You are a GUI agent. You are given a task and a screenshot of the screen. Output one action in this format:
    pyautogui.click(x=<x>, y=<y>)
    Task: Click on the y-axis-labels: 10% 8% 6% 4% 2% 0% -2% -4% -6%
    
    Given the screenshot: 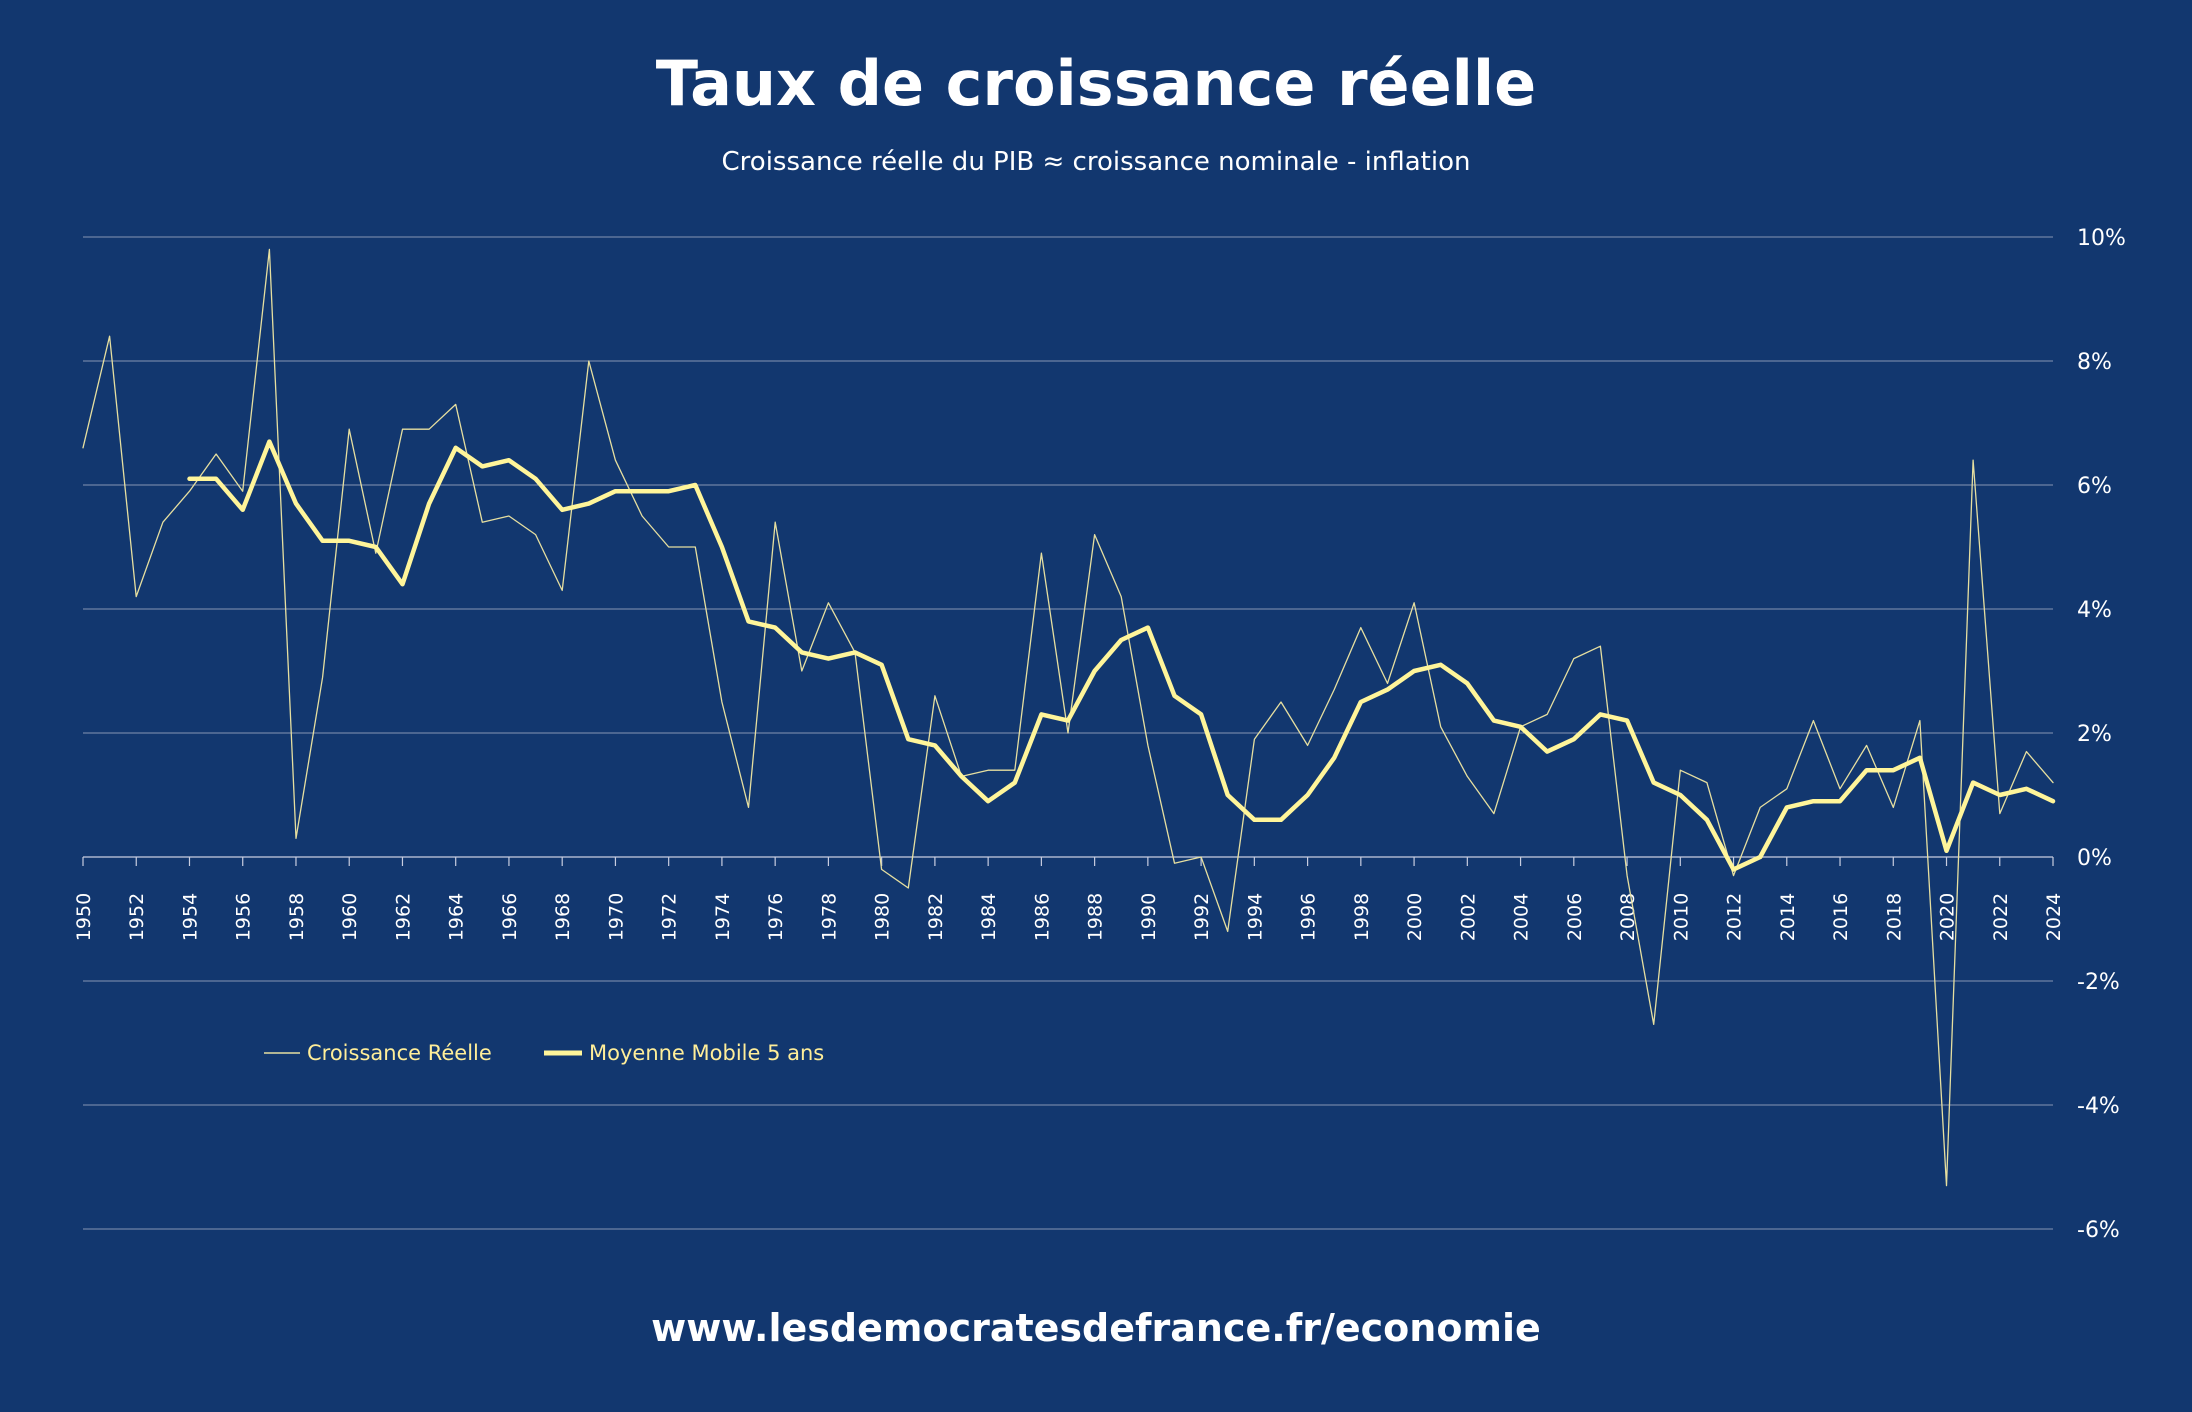 What is the action you would take?
    pyautogui.click(x=2101, y=734)
    